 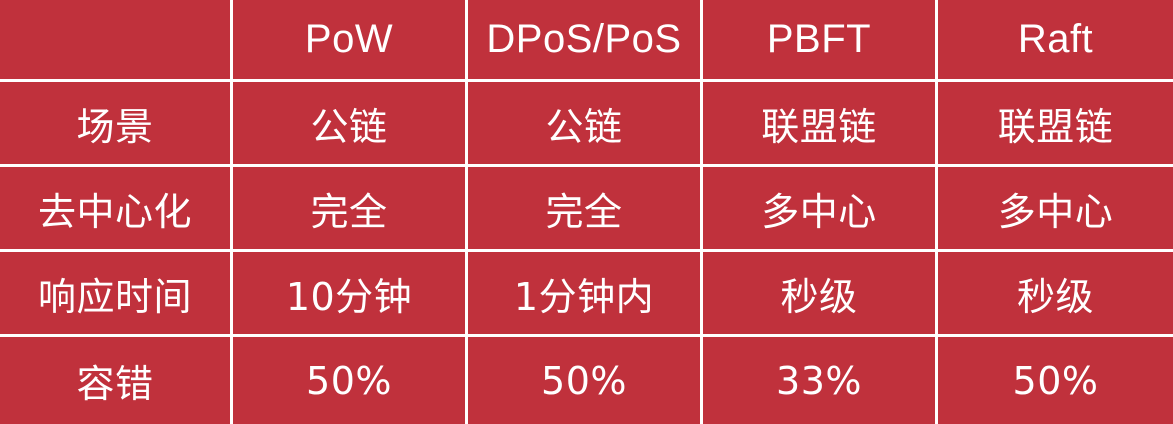 What do you see at coordinates (820, 380) in the screenshot?
I see `table-cell: 33%` at bounding box center [820, 380].